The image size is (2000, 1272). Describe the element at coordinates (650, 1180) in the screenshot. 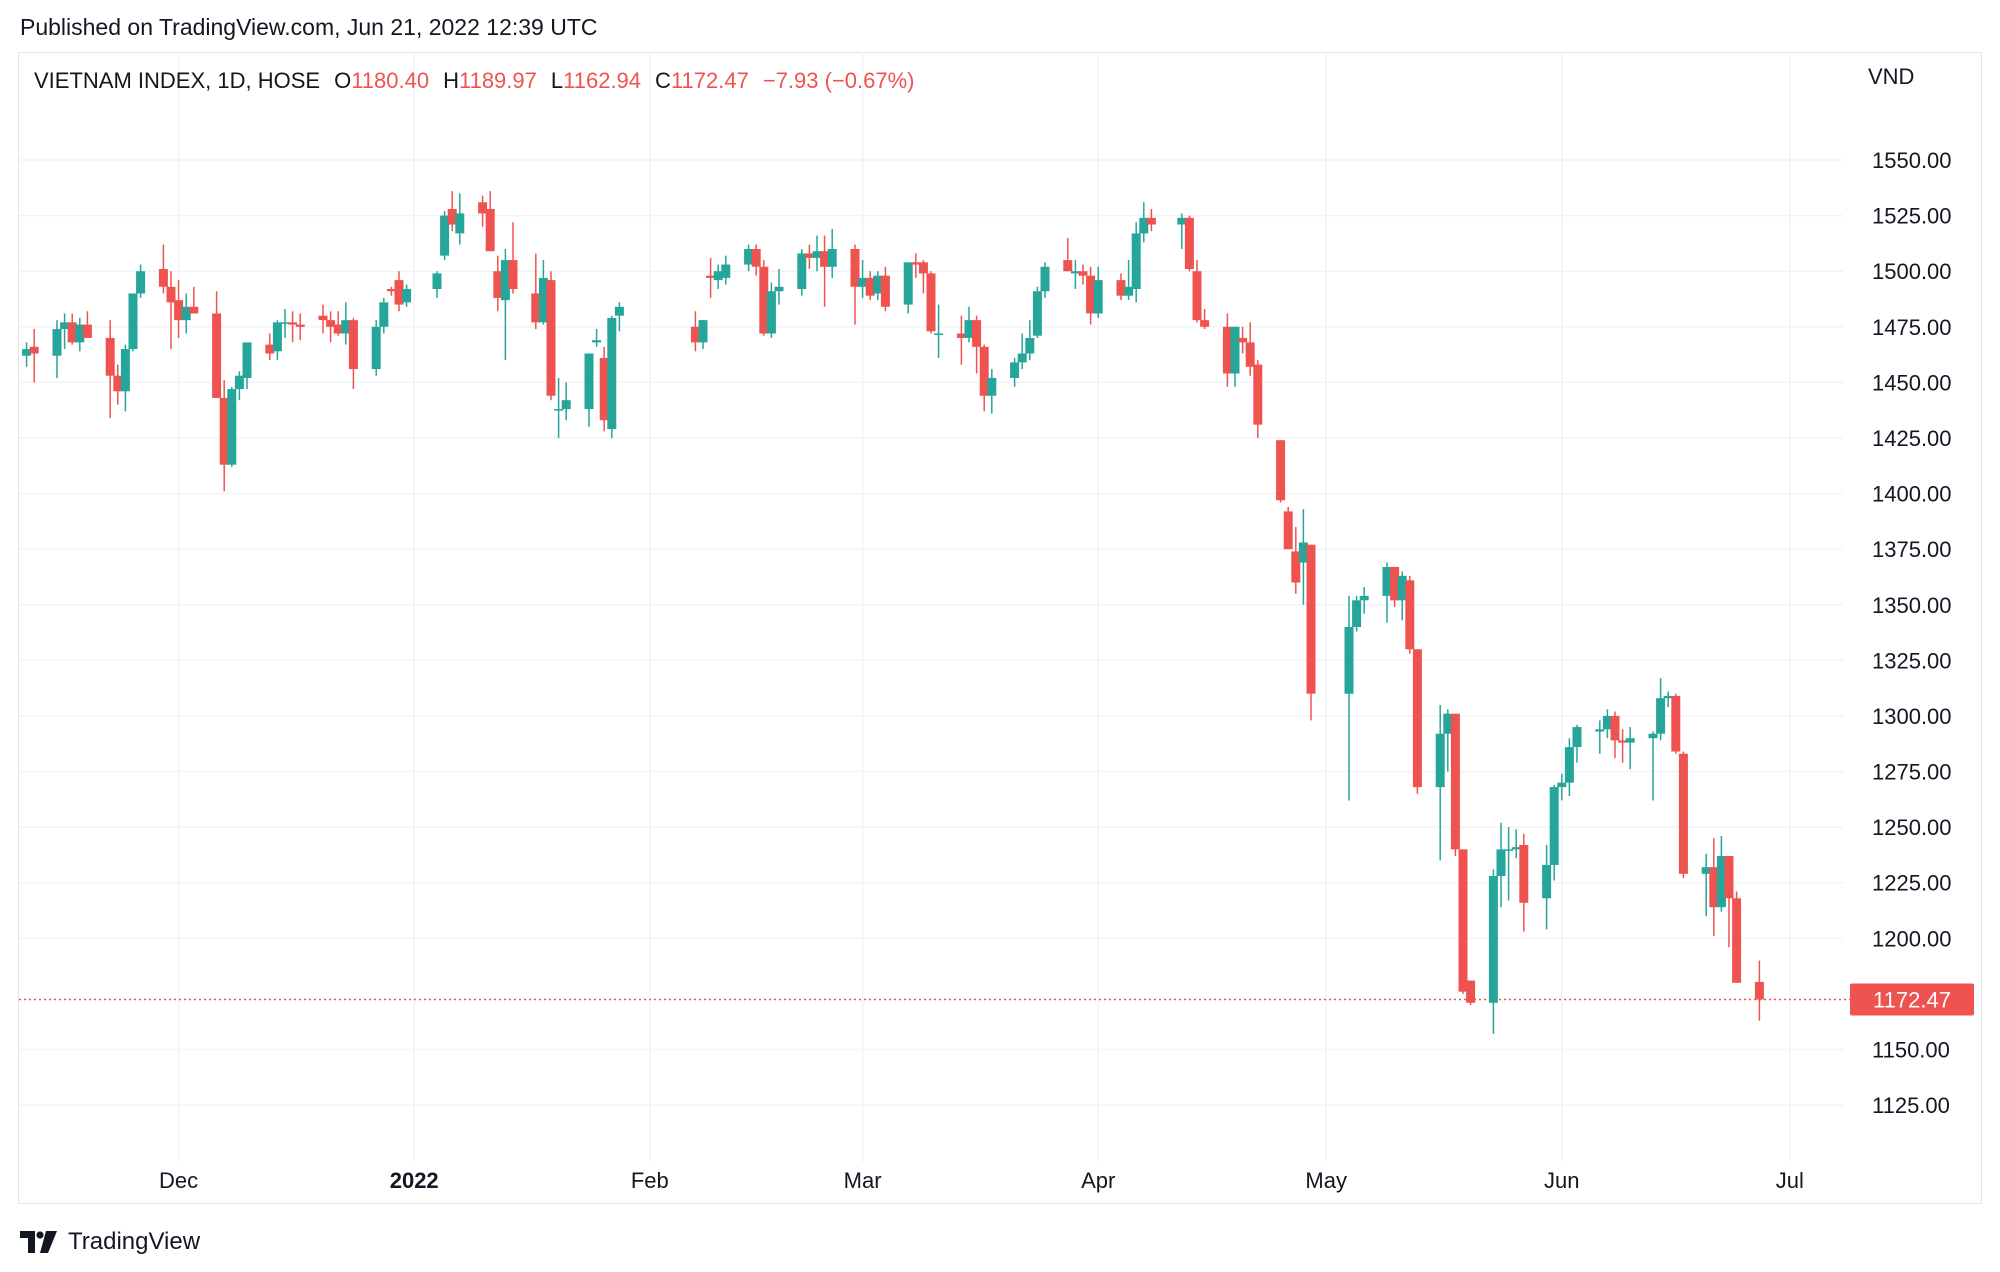

I see `x-tick-label: Feb` at that location.